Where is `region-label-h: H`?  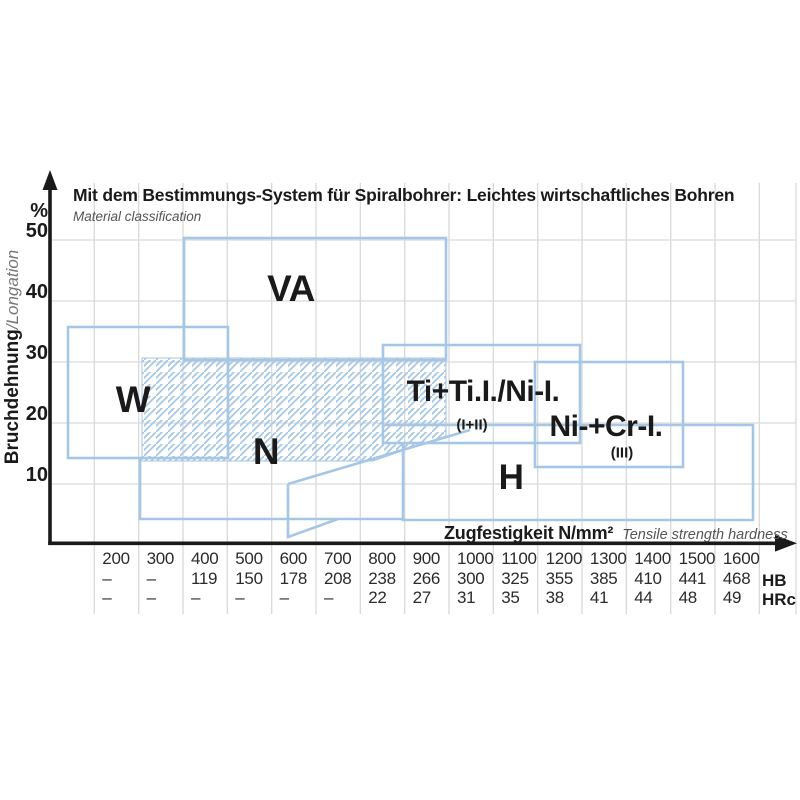 region-label-h: H is located at coordinates (511, 477).